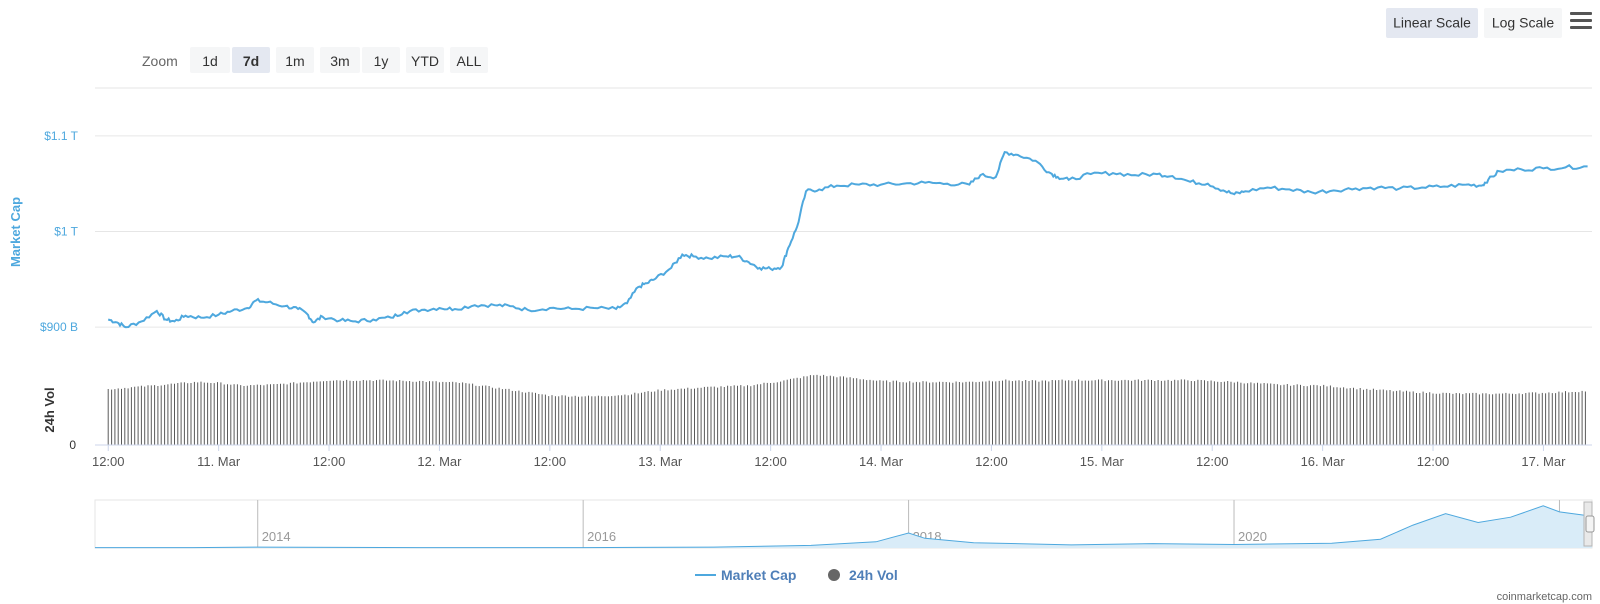  I want to click on zoom-button-ytd: YTD, so click(425, 61).